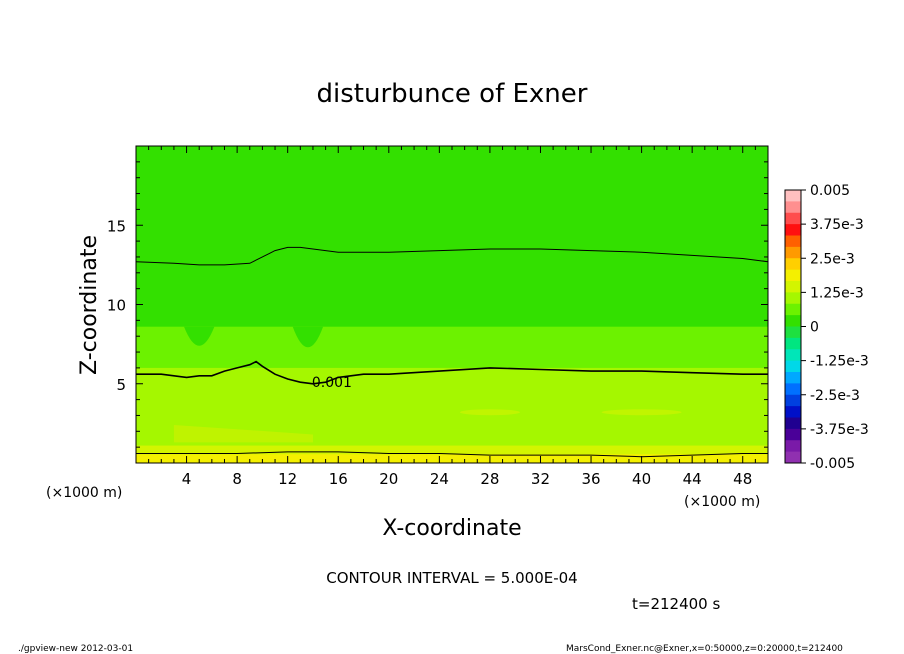 This screenshot has height=654, width=904. What do you see at coordinates (676, 604) in the screenshot?
I see `time-text: t=212400 s` at bounding box center [676, 604].